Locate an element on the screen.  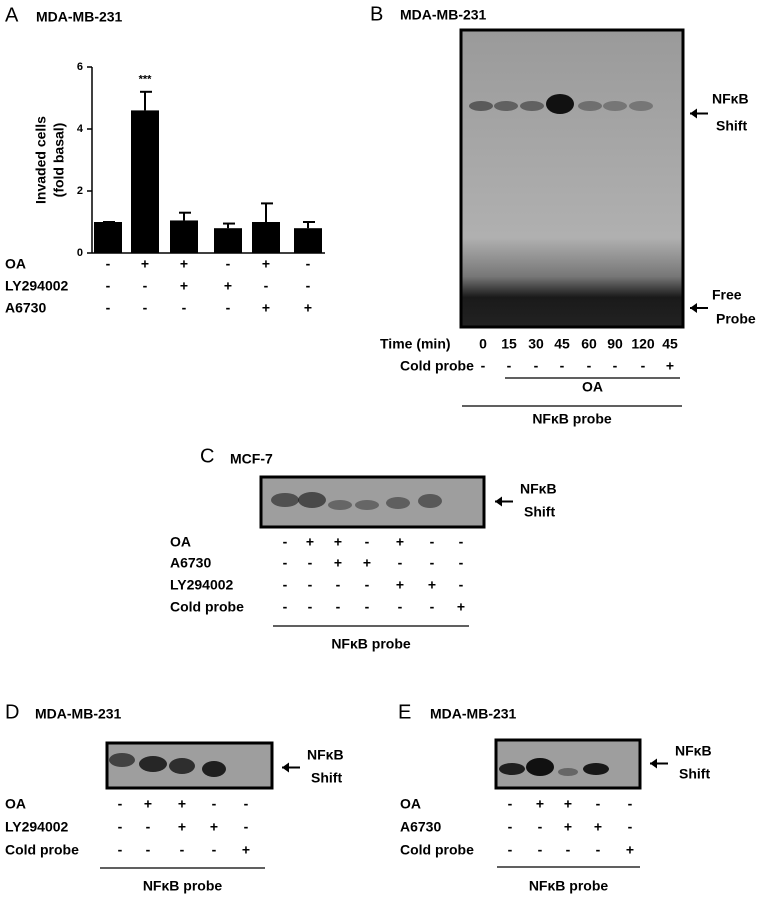
sign: 90 is located at coordinates (615, 344).